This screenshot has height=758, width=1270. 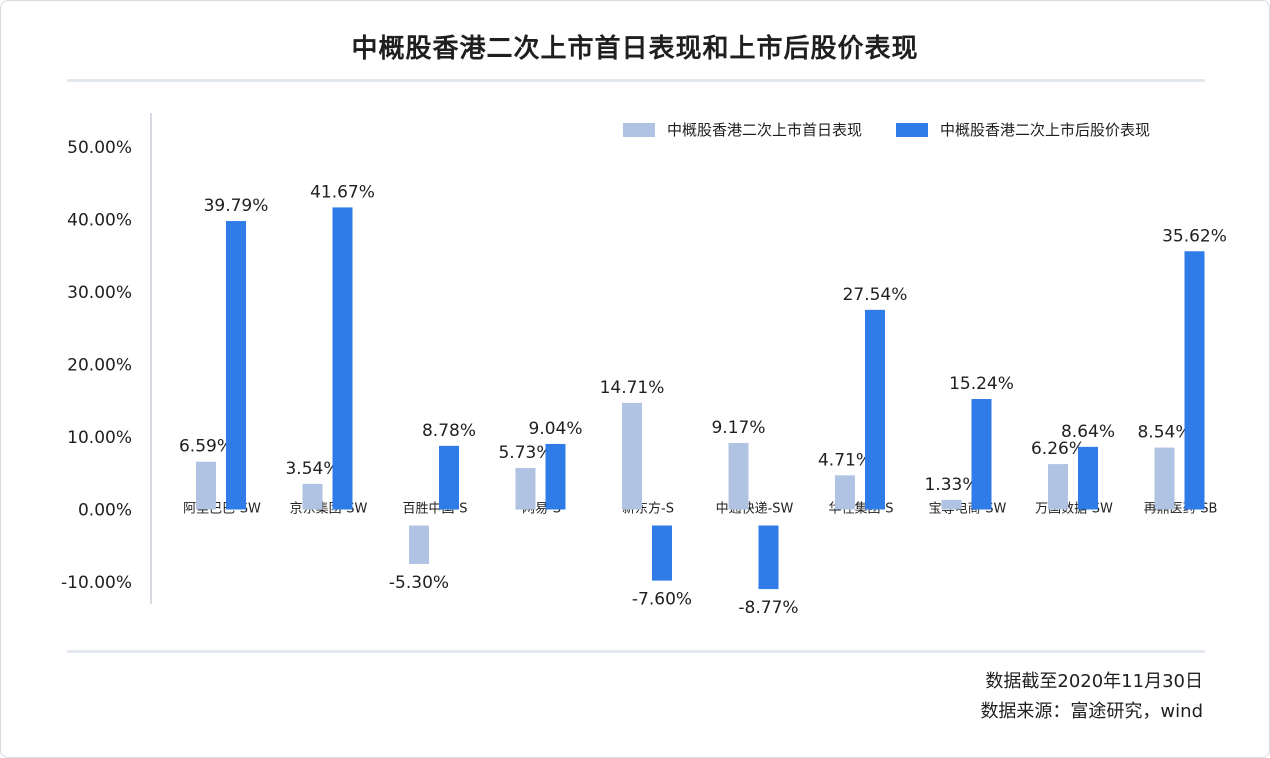 I want to click on legend-label-post-listing: 中概股香港二次上市后股价表现, so click(x=1045, y=130).